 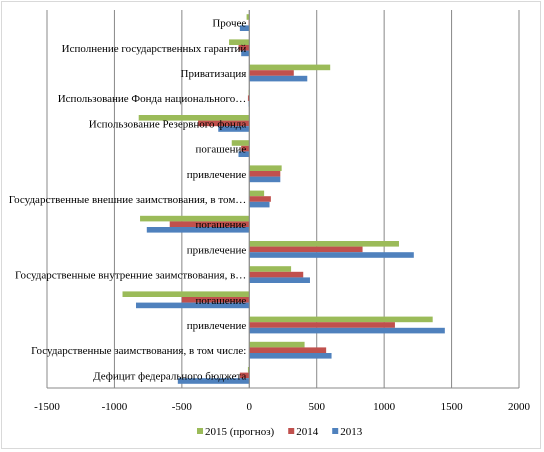 I want to click on x-tick-label: -1500, so click(x=47, y=407).